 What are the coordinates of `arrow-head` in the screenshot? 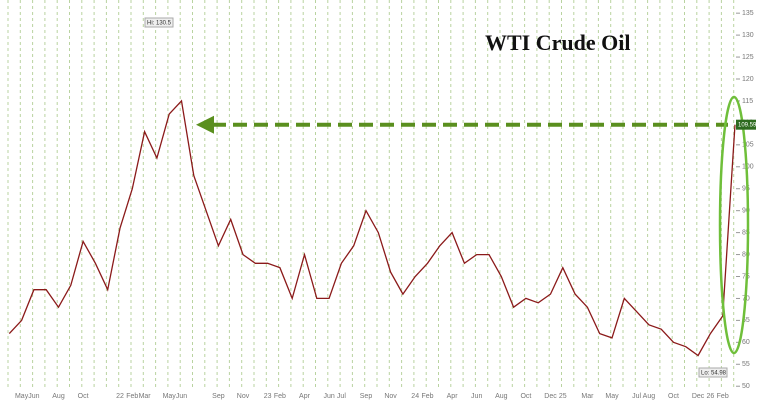 It's located at (205, 124).